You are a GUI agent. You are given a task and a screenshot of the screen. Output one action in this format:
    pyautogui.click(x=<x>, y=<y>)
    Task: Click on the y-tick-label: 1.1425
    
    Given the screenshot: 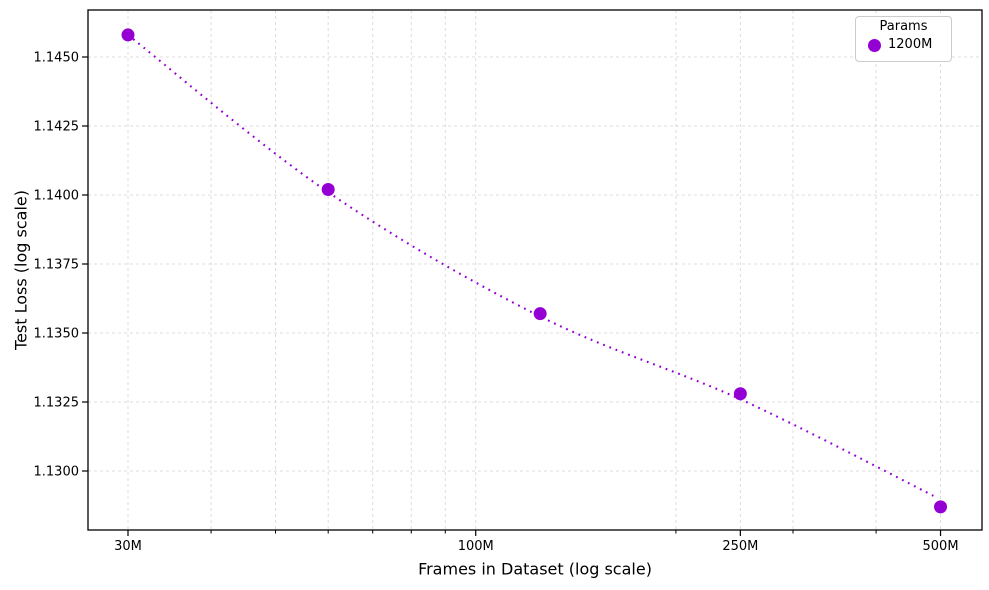 What is the action you would take?
    pyautogui.click(x=57, y=127)
    